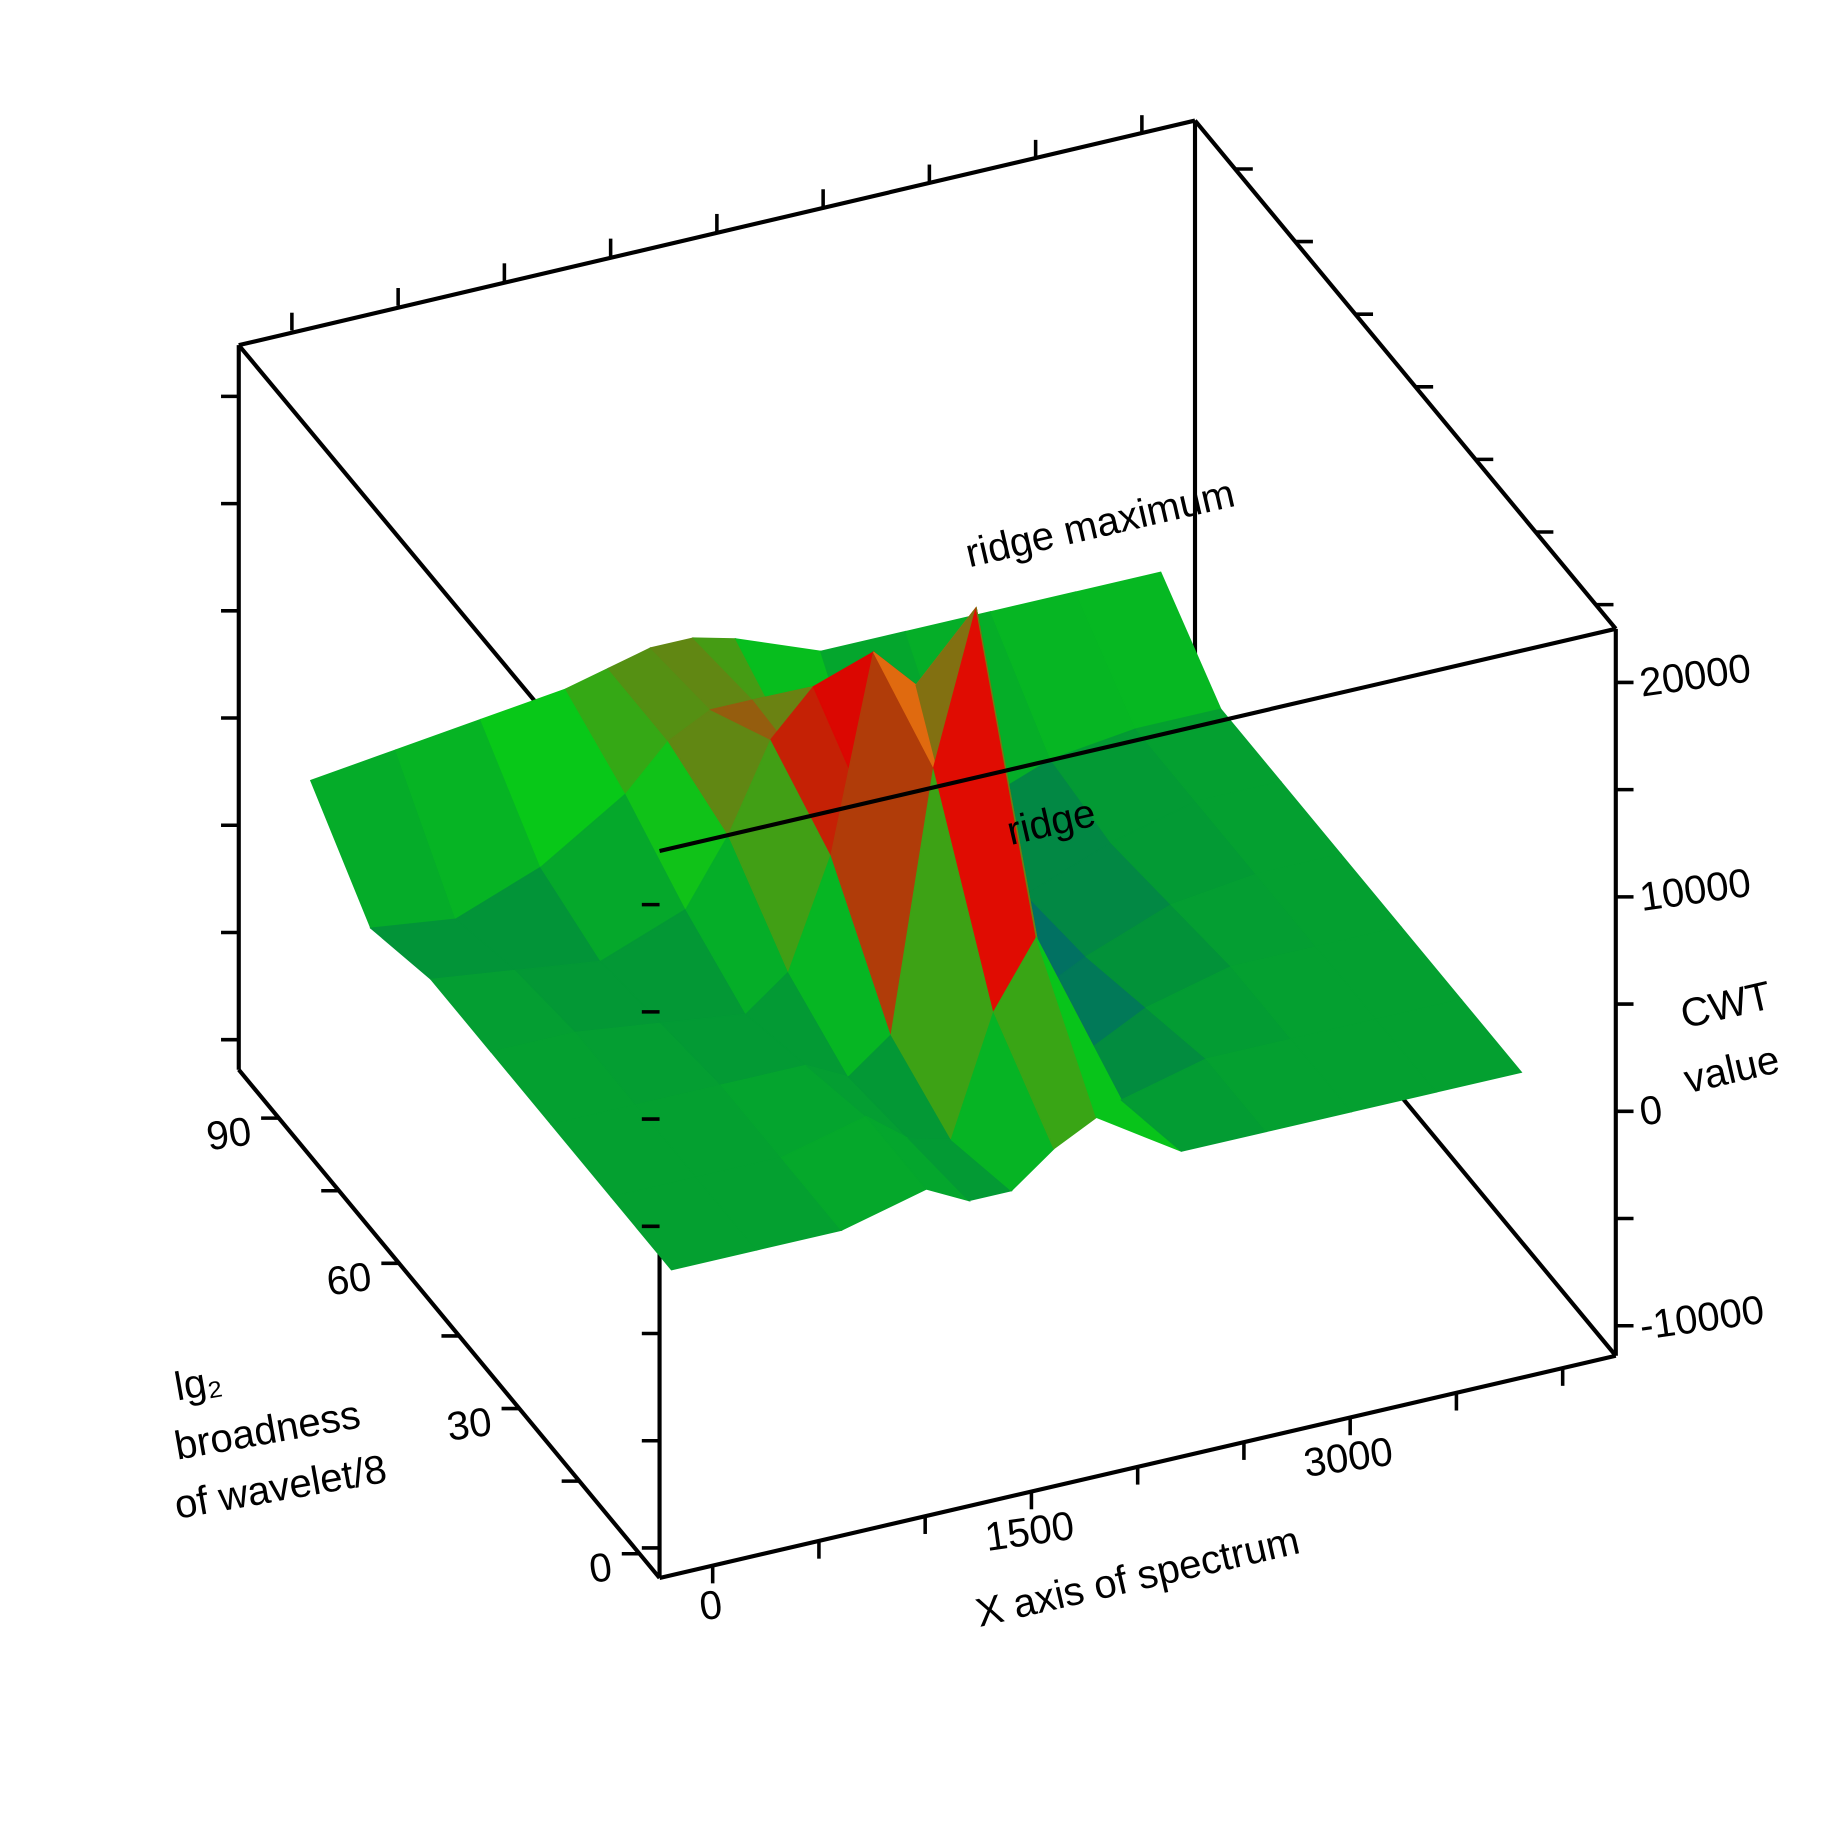 Image resolution: width=1844 pixels, height=1836 pixels. I want to click on box-front, so click(1138, 740).